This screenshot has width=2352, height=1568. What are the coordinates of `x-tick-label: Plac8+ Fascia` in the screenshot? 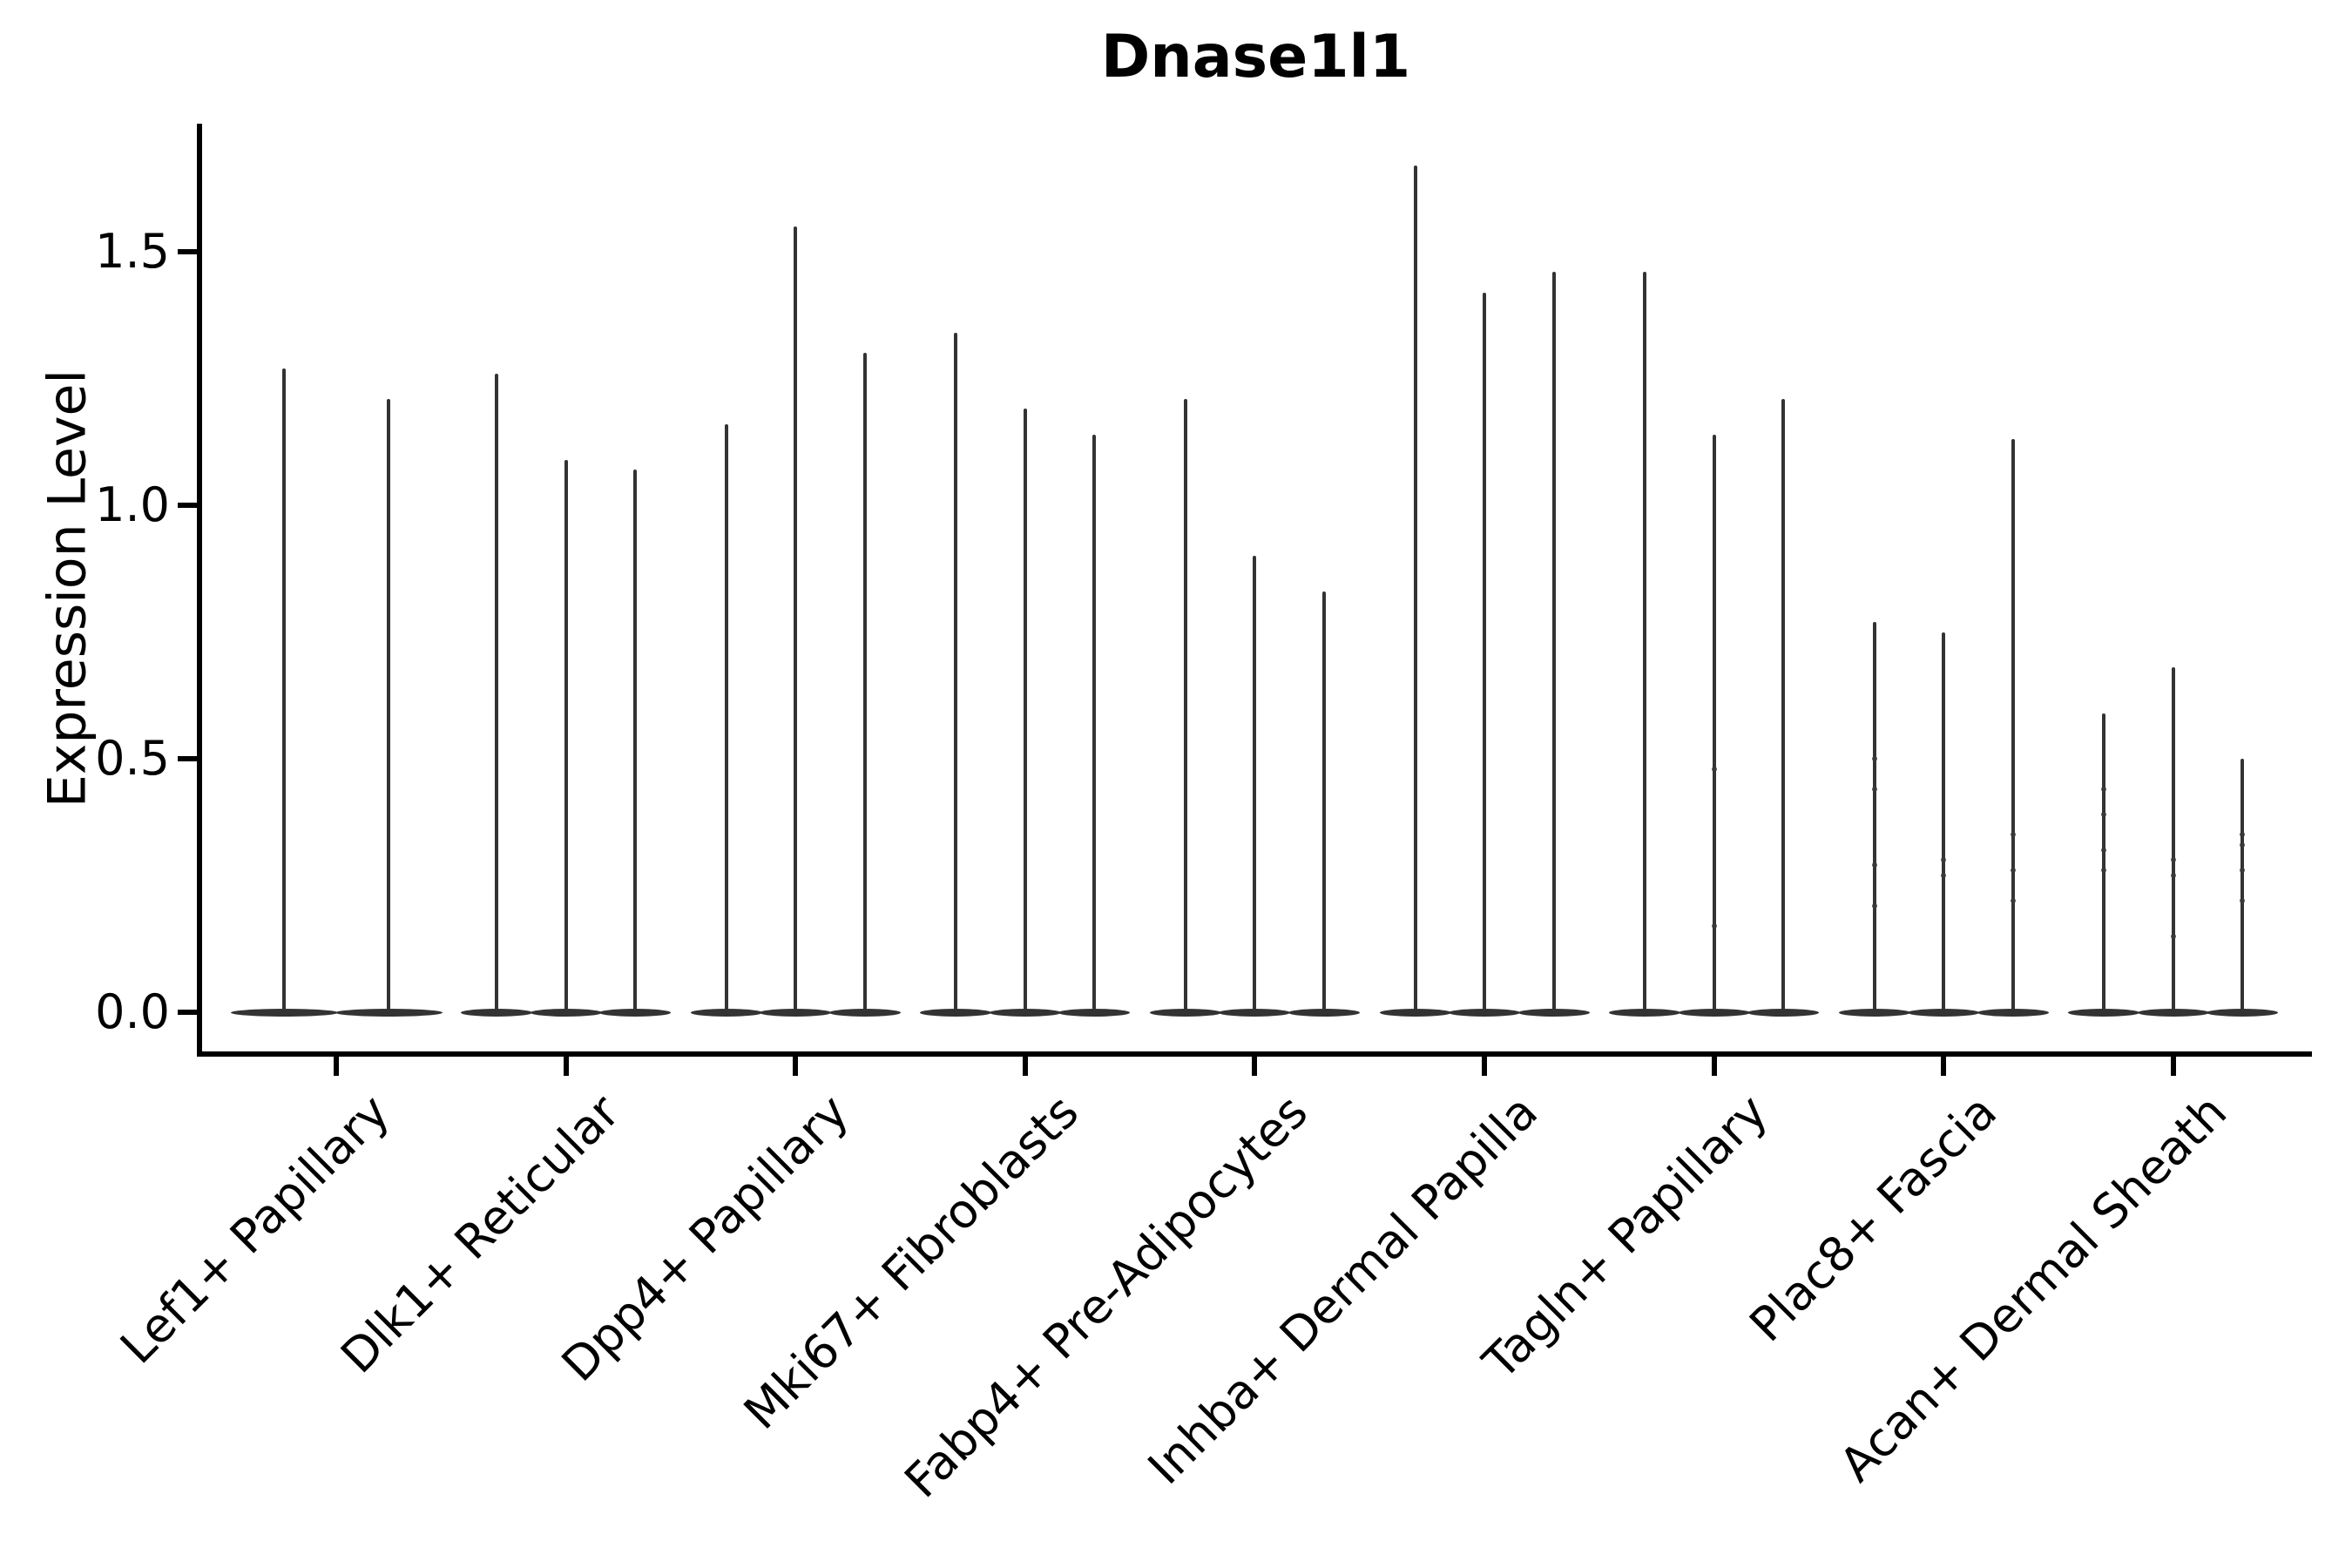 It's located at (1874, 1218).